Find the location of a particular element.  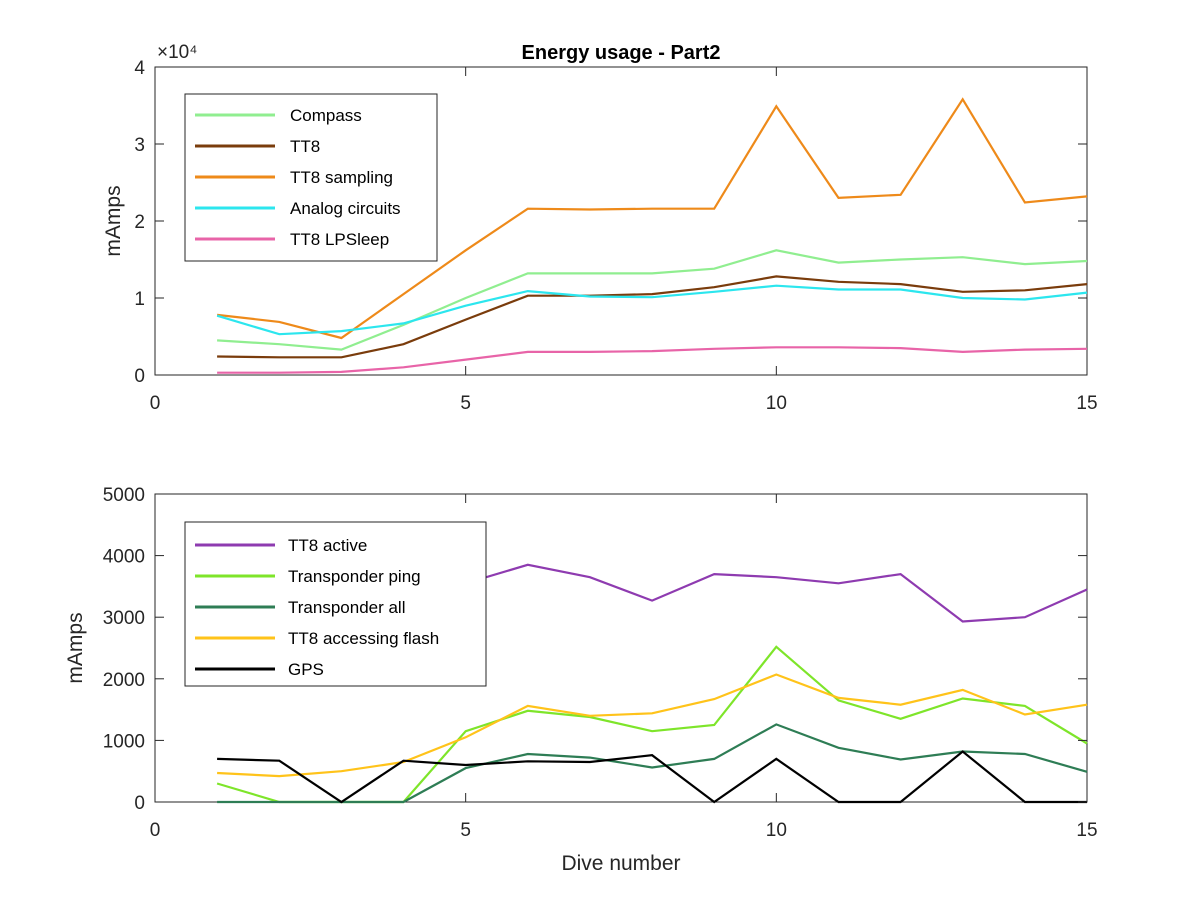

y-tick-label: 2 is located at coordinates (139, 222).